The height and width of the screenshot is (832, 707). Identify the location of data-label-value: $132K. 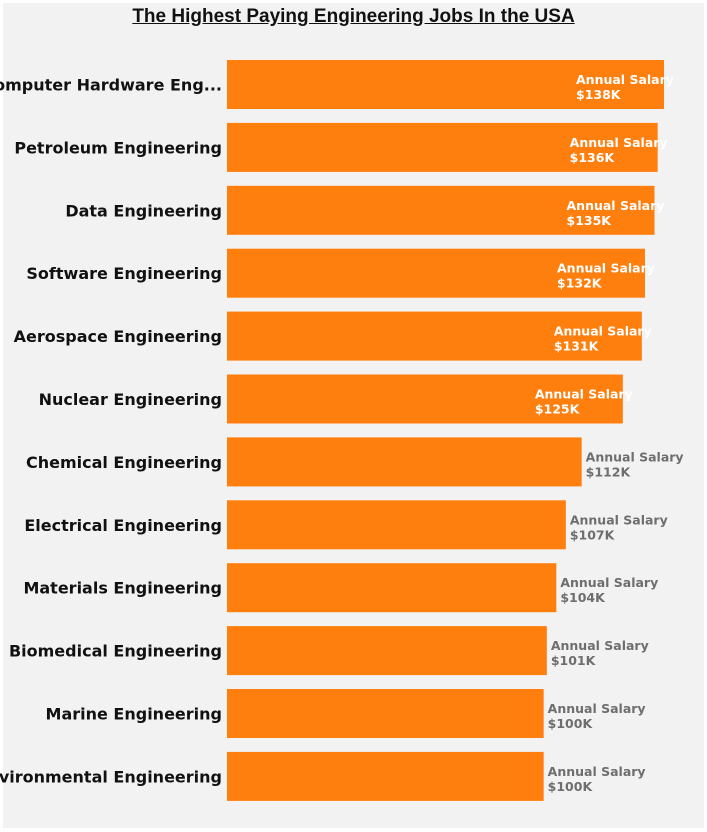
(580, 283).